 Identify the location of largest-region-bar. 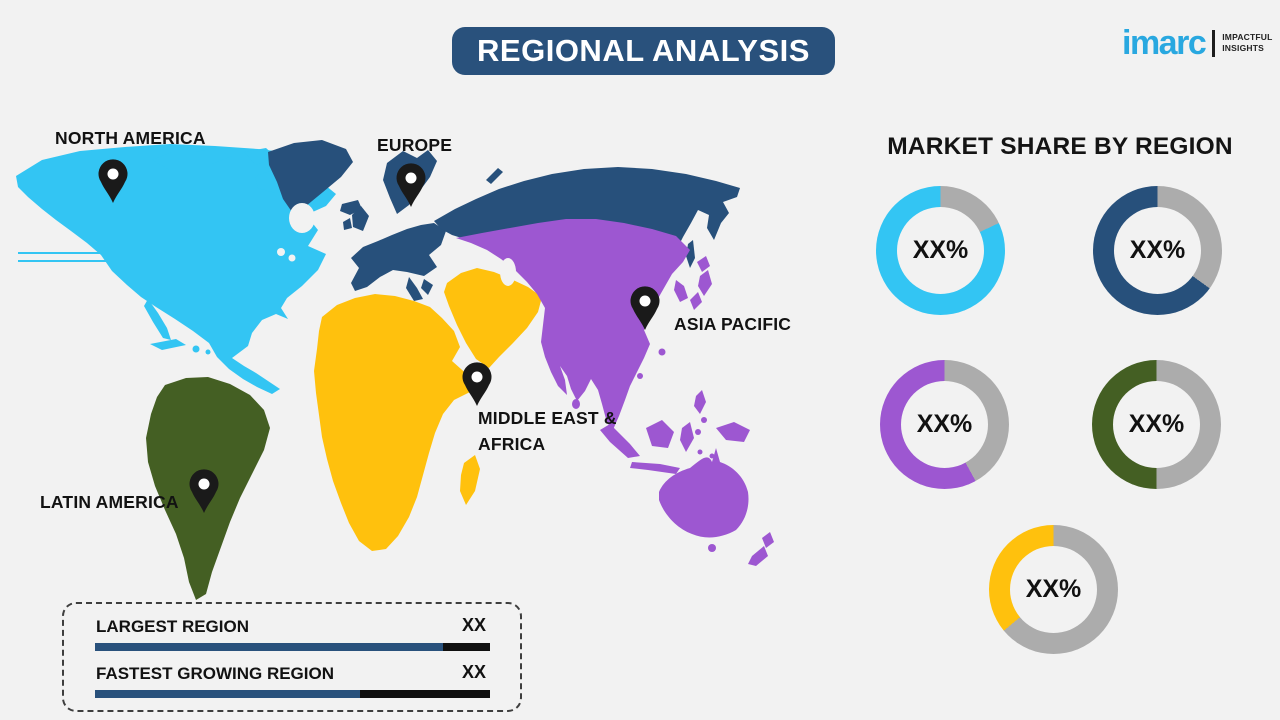
(292, 647).